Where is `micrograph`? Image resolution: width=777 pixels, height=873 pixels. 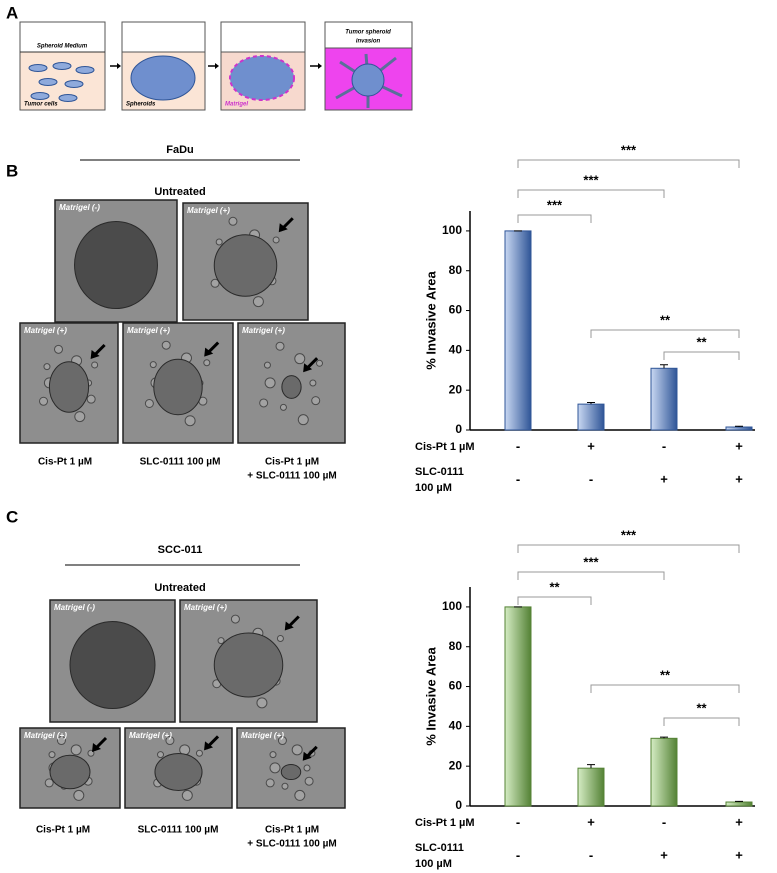
micrograph is located at coordinates (291, 383).